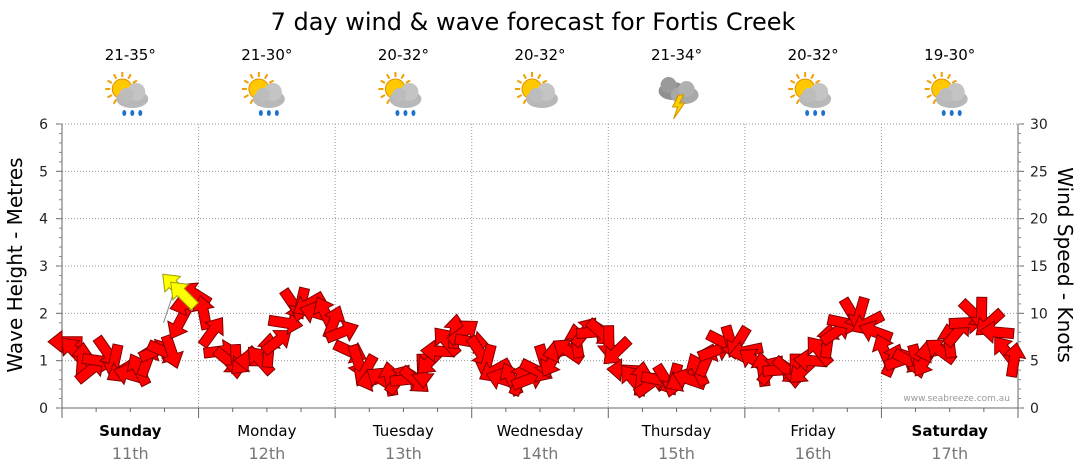  What do you see at coordinates (43, 125) in the screenshot?
I see `y-left-tick-label: 6` at bounding box center [43, 125].